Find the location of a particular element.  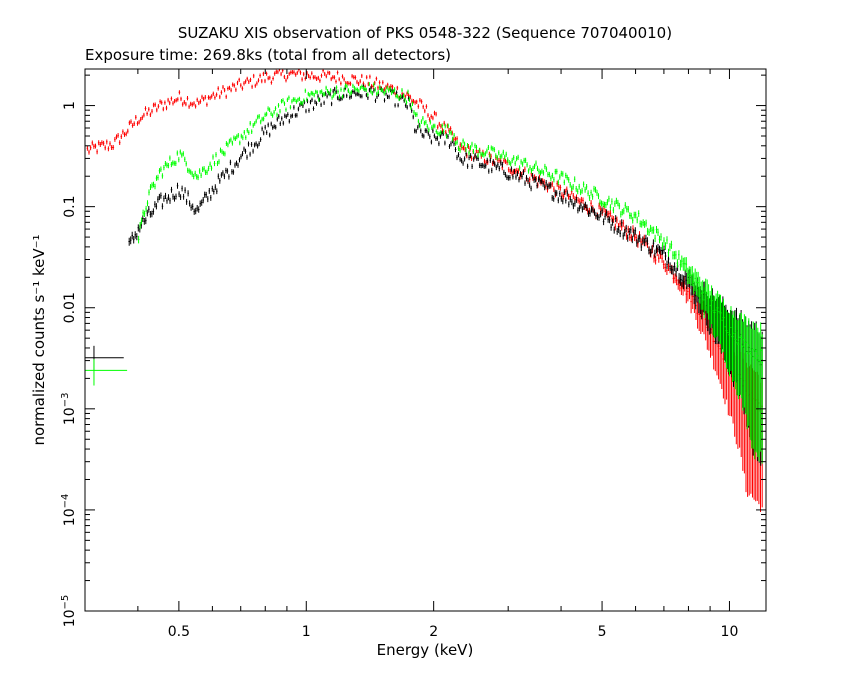

y-tick-label: 0.01 is located at coordinates (70, 307).